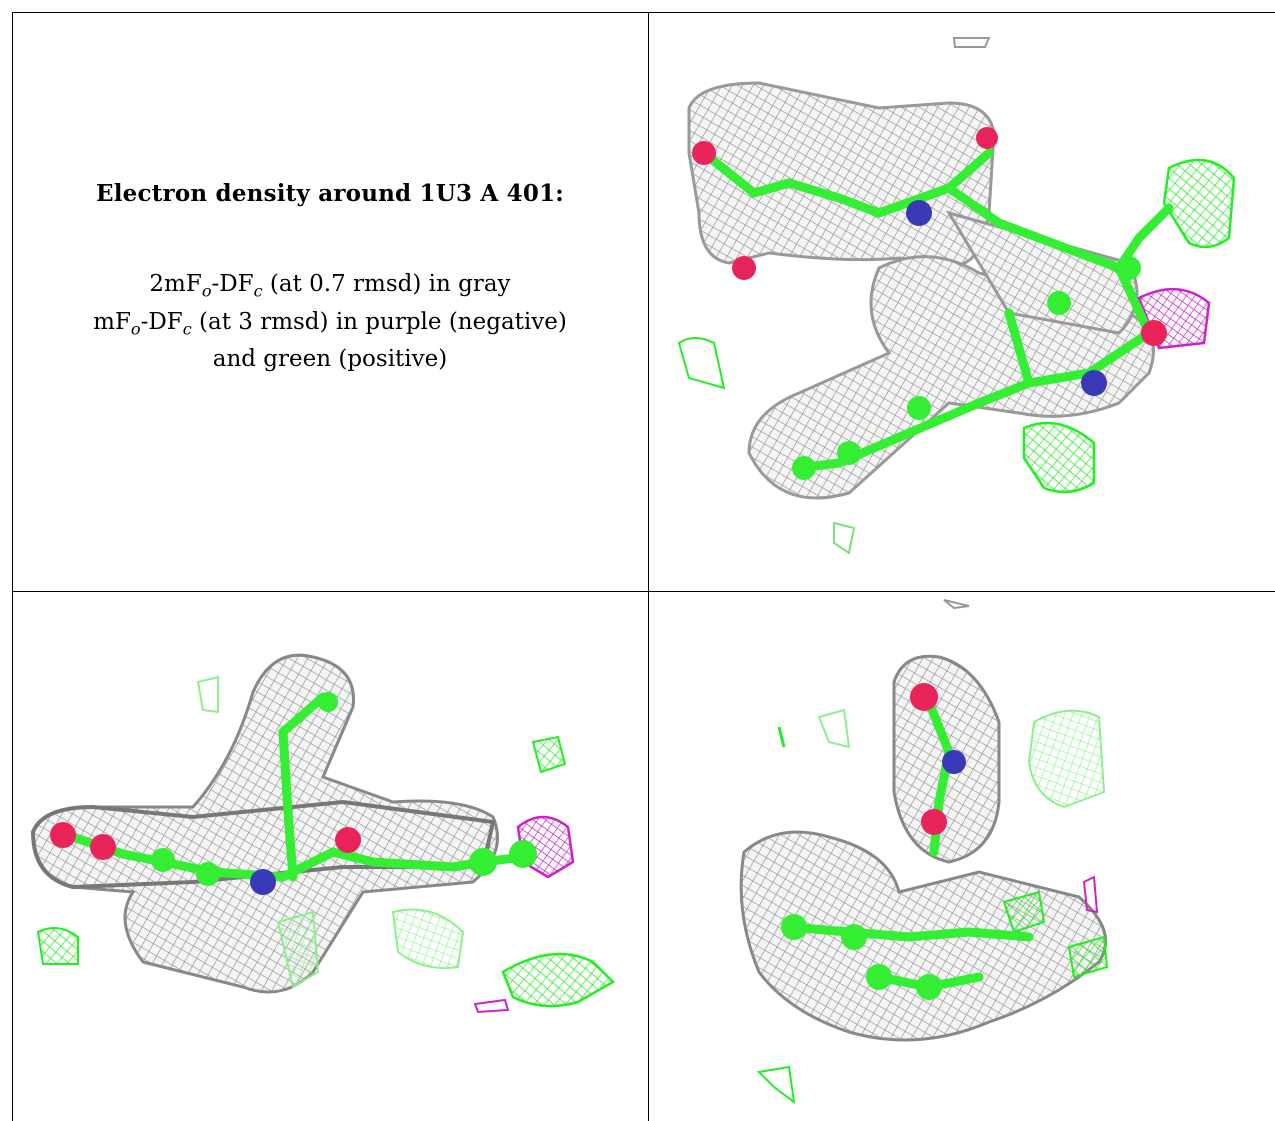 The image size is (1275, 1121). What do you see at coordinates (330, 193) in the screenshot?
I see `figure-heading: Electron density around 1U3 A 401:` at bounding box center [330, 193].